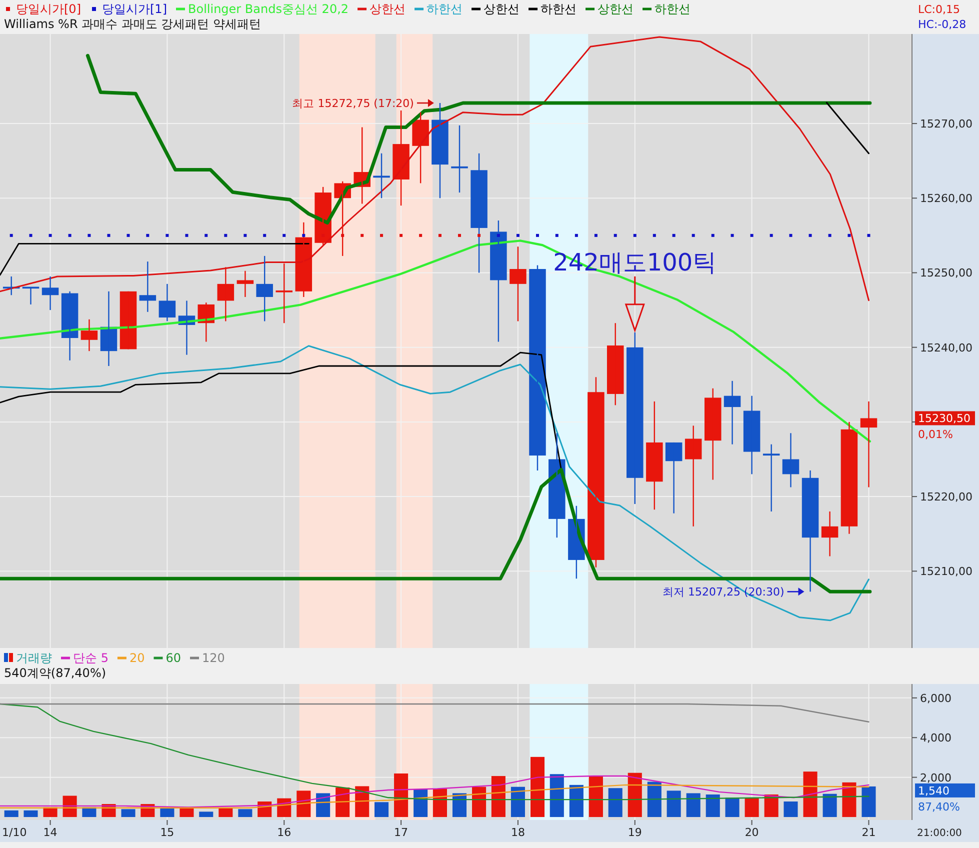 The image size is (979, 848). I want to click on text: 15230,50, so click(944, 419).